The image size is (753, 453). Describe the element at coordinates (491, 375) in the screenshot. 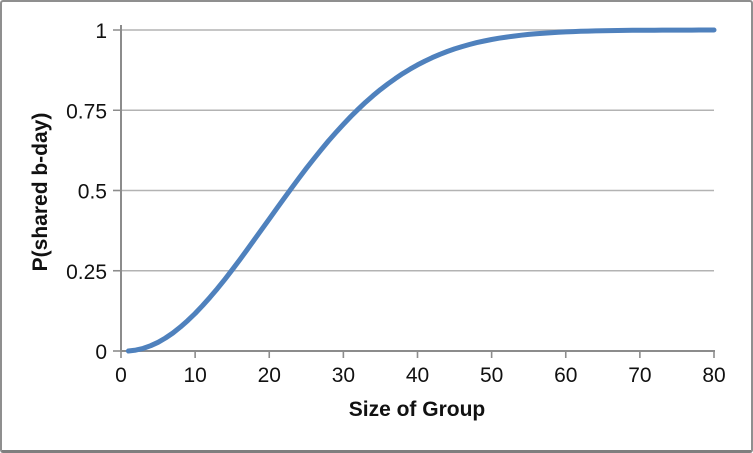

I see `x-tick-label: 50` at that location.